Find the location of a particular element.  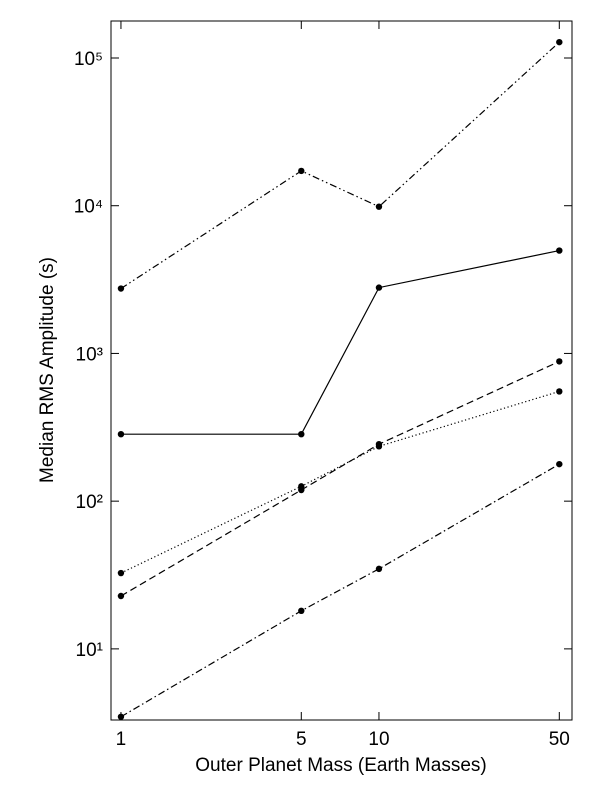

y-tick-label: 10⁴ is located at coordinates (88, 207).